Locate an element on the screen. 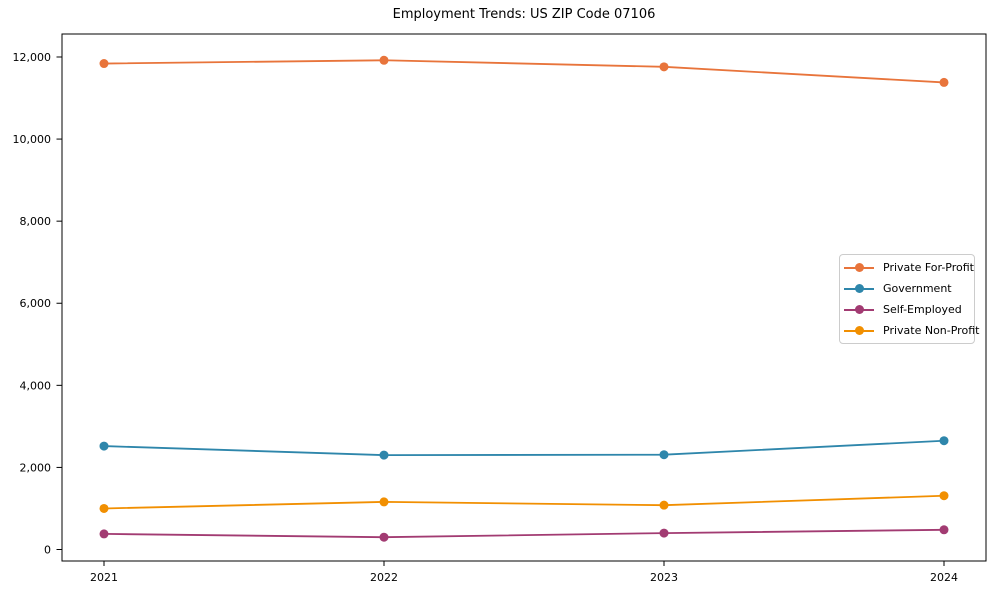 This screenshot has width=1000, height=600. x-tick-label: 2021 is located at coordinates (104, 577).